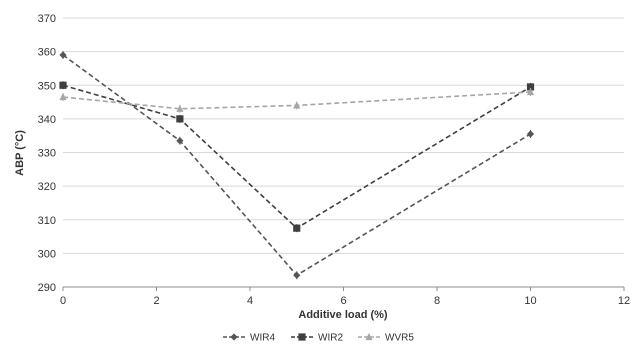 The image size is (640, 347). Describe the element at coordinates (530, 301) in the screenshot. I see `x-tick-label: 10` at that location.